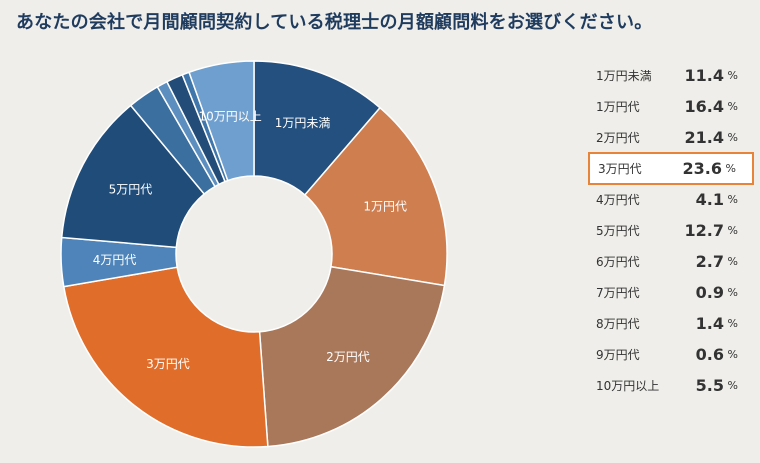 Image resolution: width=760 pixels, height=463 pixels. Describe the element at coordinates (671, 261) in the screenshot. I see `legend-row-6: 6万円代 2.7%` at that location.